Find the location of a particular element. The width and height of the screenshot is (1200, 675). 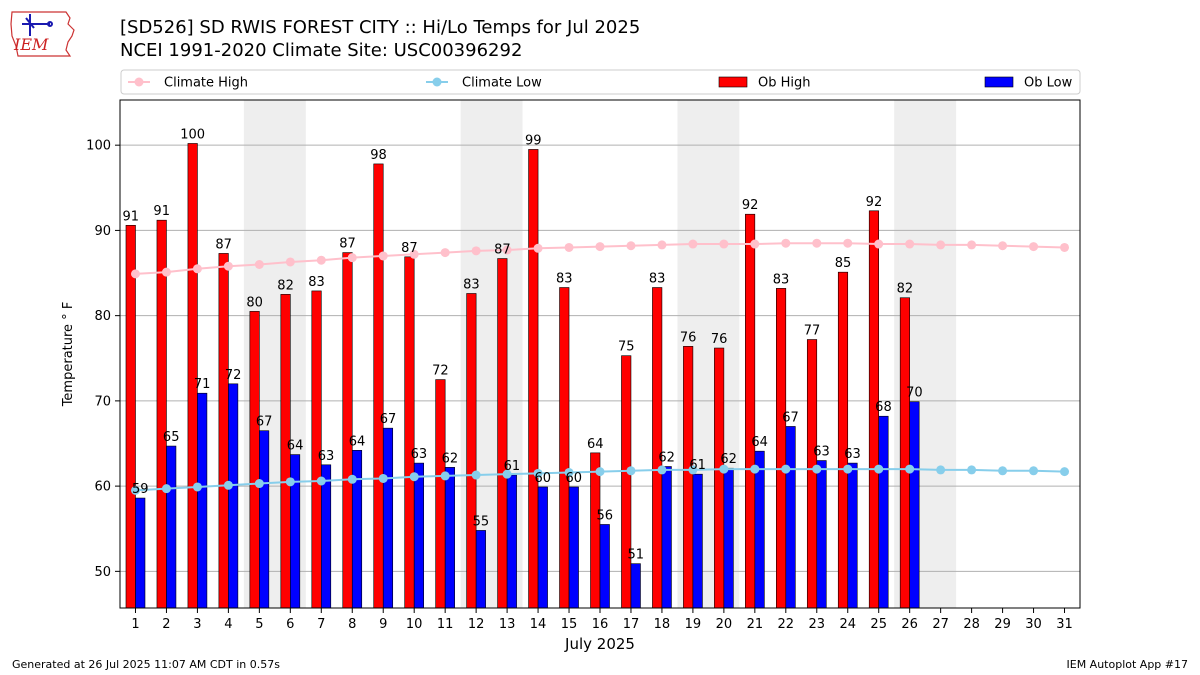

x-tick-label: 18 is located at coordinates (662, 624).